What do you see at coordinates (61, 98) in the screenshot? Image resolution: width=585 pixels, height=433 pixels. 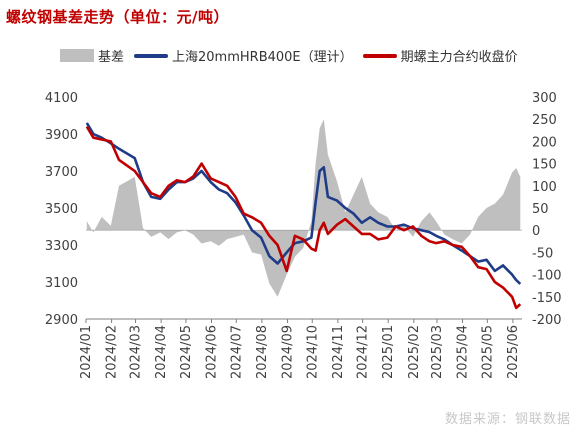 I see `y-left-tick-label: 4100` at bounding box center [61, 98].